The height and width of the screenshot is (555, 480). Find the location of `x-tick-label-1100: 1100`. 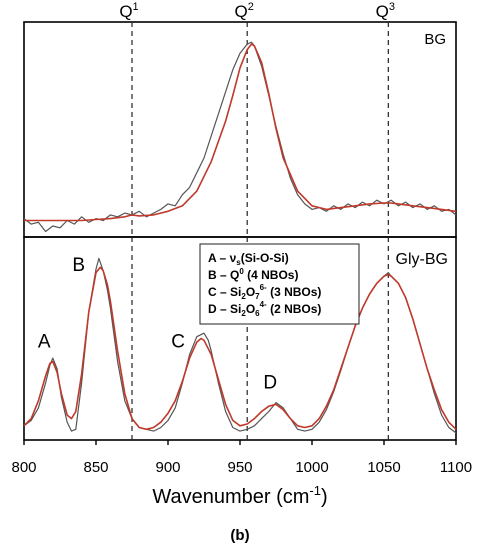

x-tick-label-1100: 1100 is located at coordinates (456, 467).